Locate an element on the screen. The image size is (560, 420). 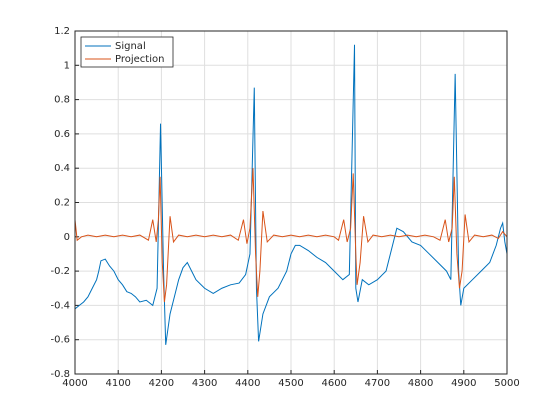
x-tick-label: 4700 is located at coordinates (377, 383).